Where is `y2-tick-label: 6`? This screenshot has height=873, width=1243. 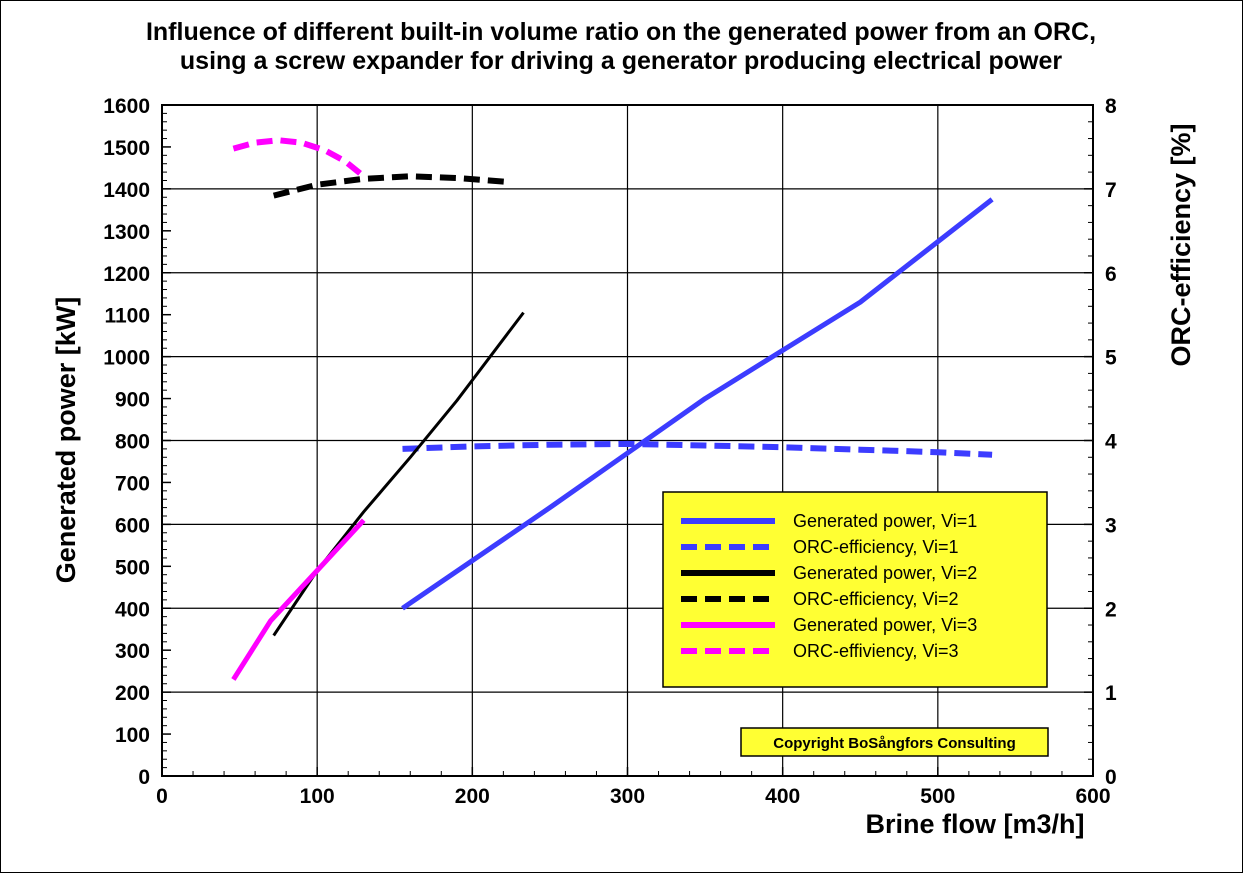
y2-tick-label: 6 is located at coordinates (1111, 274).